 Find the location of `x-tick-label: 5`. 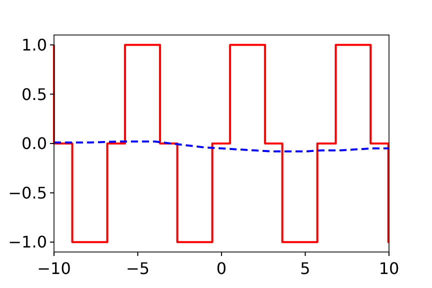

x-tick-label: 5 is located at coordinates (305, 268).